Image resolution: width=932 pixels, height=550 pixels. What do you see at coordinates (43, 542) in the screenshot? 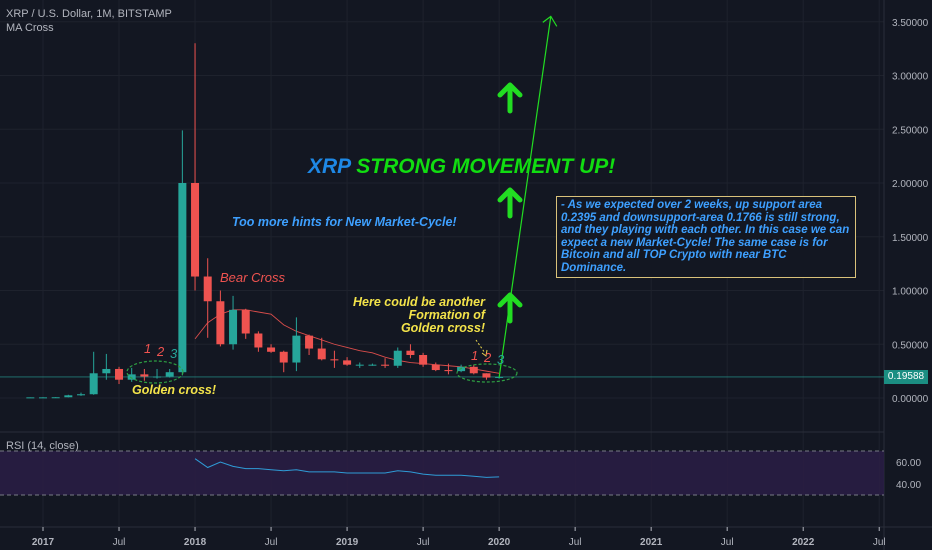
I see `x-tick-label: 2017` at bounding box center [43, 542].